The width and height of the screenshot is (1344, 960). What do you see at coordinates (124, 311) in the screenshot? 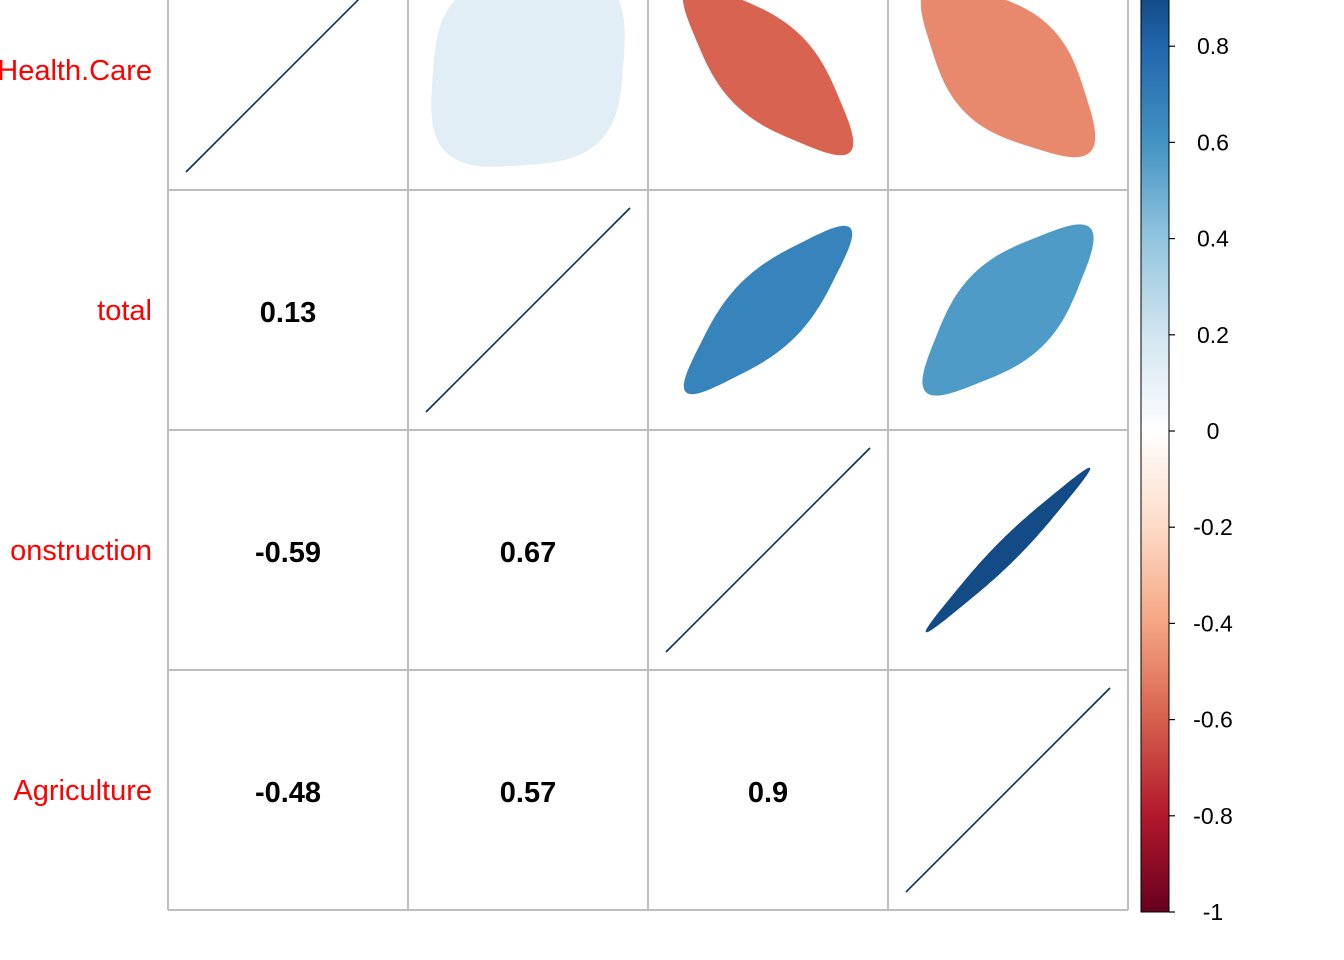
I see `row-label: total` at bounding box center [124, 311].